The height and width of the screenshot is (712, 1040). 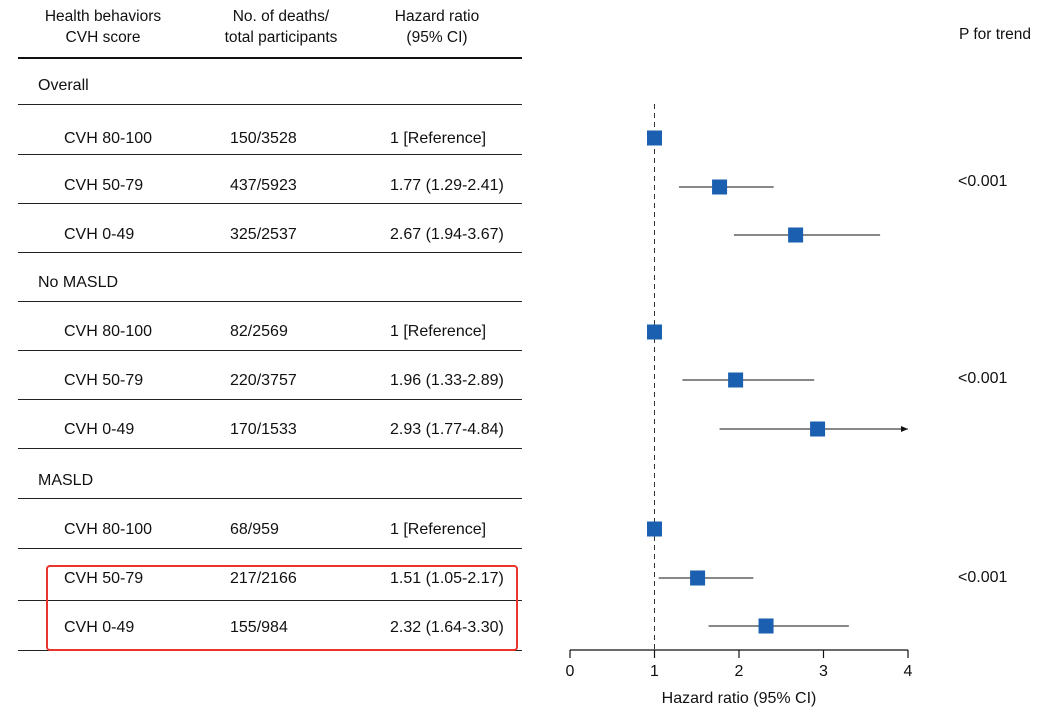 What do you see at coordinates (259, 627) in the screenshot?
I see `deaths-cell: 155/984` at bounding box center [259, 627].